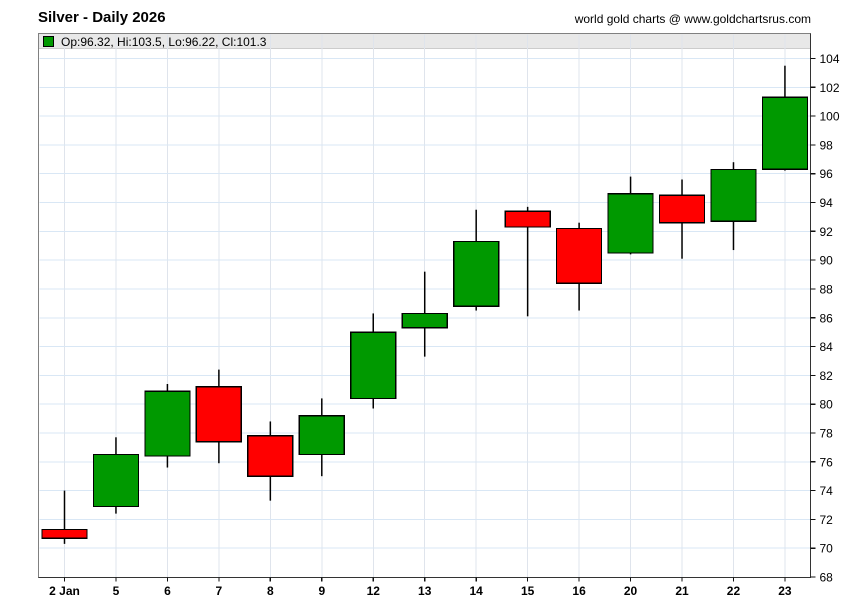 Image resolution: width=850 pixels, height=616 pixels. I want to click on y-tick-label: 70, so click(827, 549).